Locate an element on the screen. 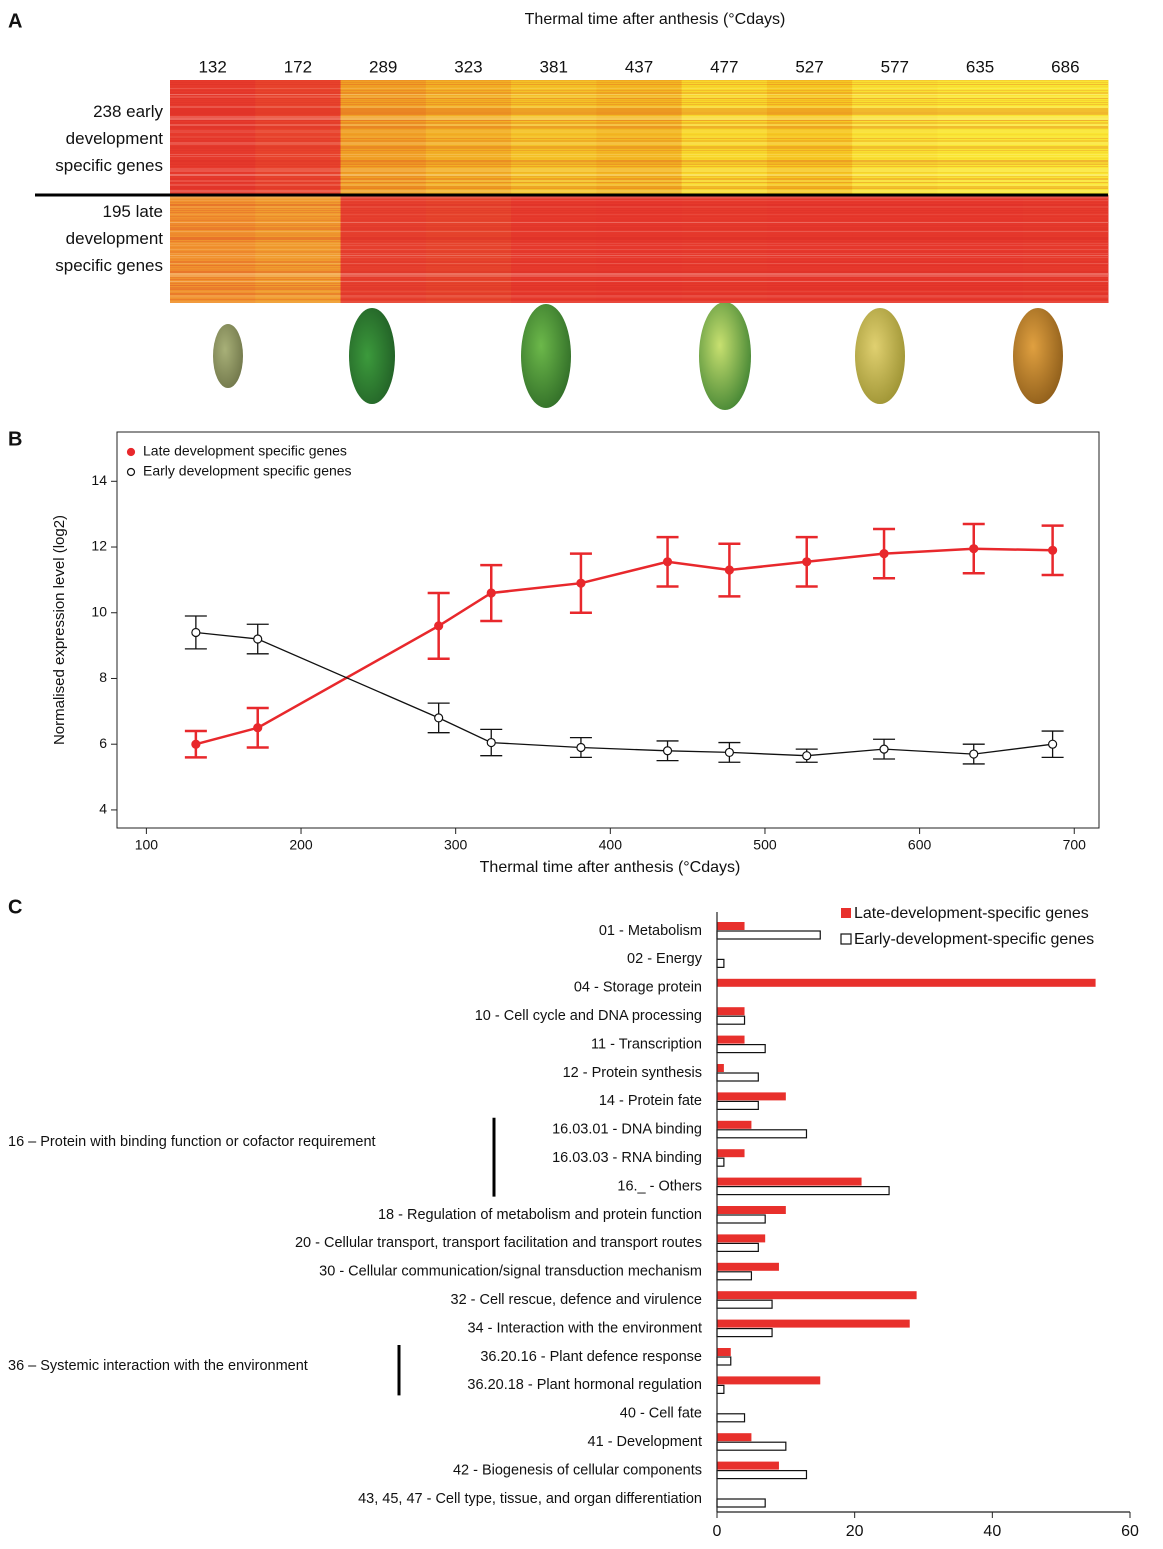  legend-label: Late-development-specific genes is located at coordinates (971, 913).